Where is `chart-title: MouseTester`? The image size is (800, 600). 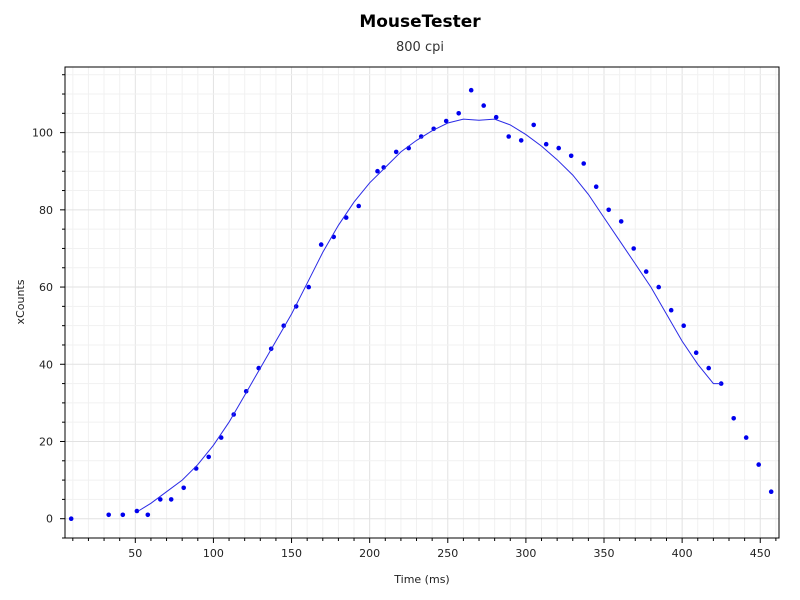 chart-title: MouseTester is located at coordinates (420, 22).